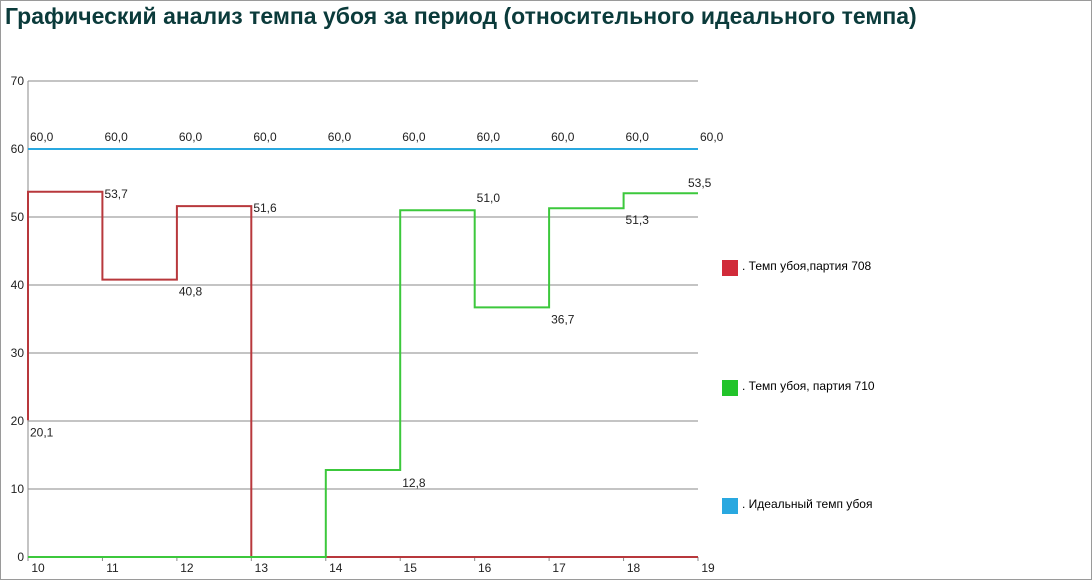 This screenshot has width=1092, height=580. I want to click on legend-label-708: . Темп убоя,партия 708, so click(807, 266).